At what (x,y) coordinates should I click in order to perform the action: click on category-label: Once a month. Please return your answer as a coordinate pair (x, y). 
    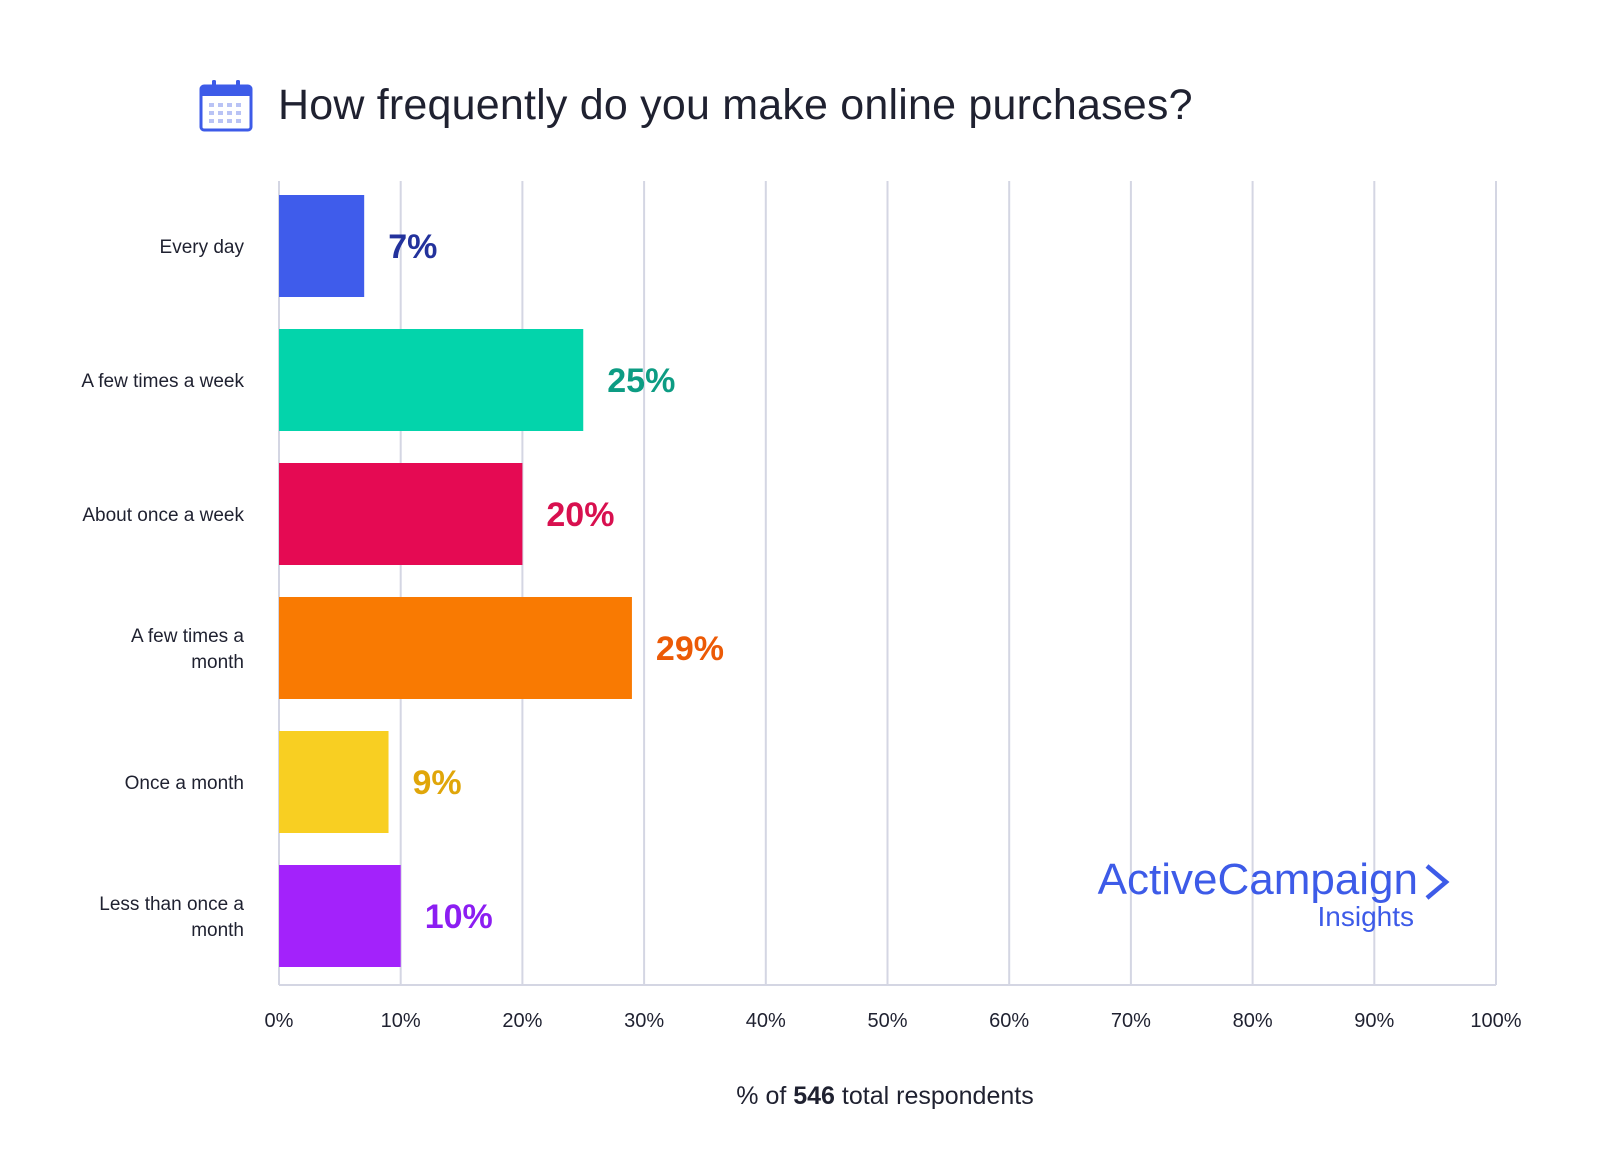
    Looking at the image, I should click on (184, 783).